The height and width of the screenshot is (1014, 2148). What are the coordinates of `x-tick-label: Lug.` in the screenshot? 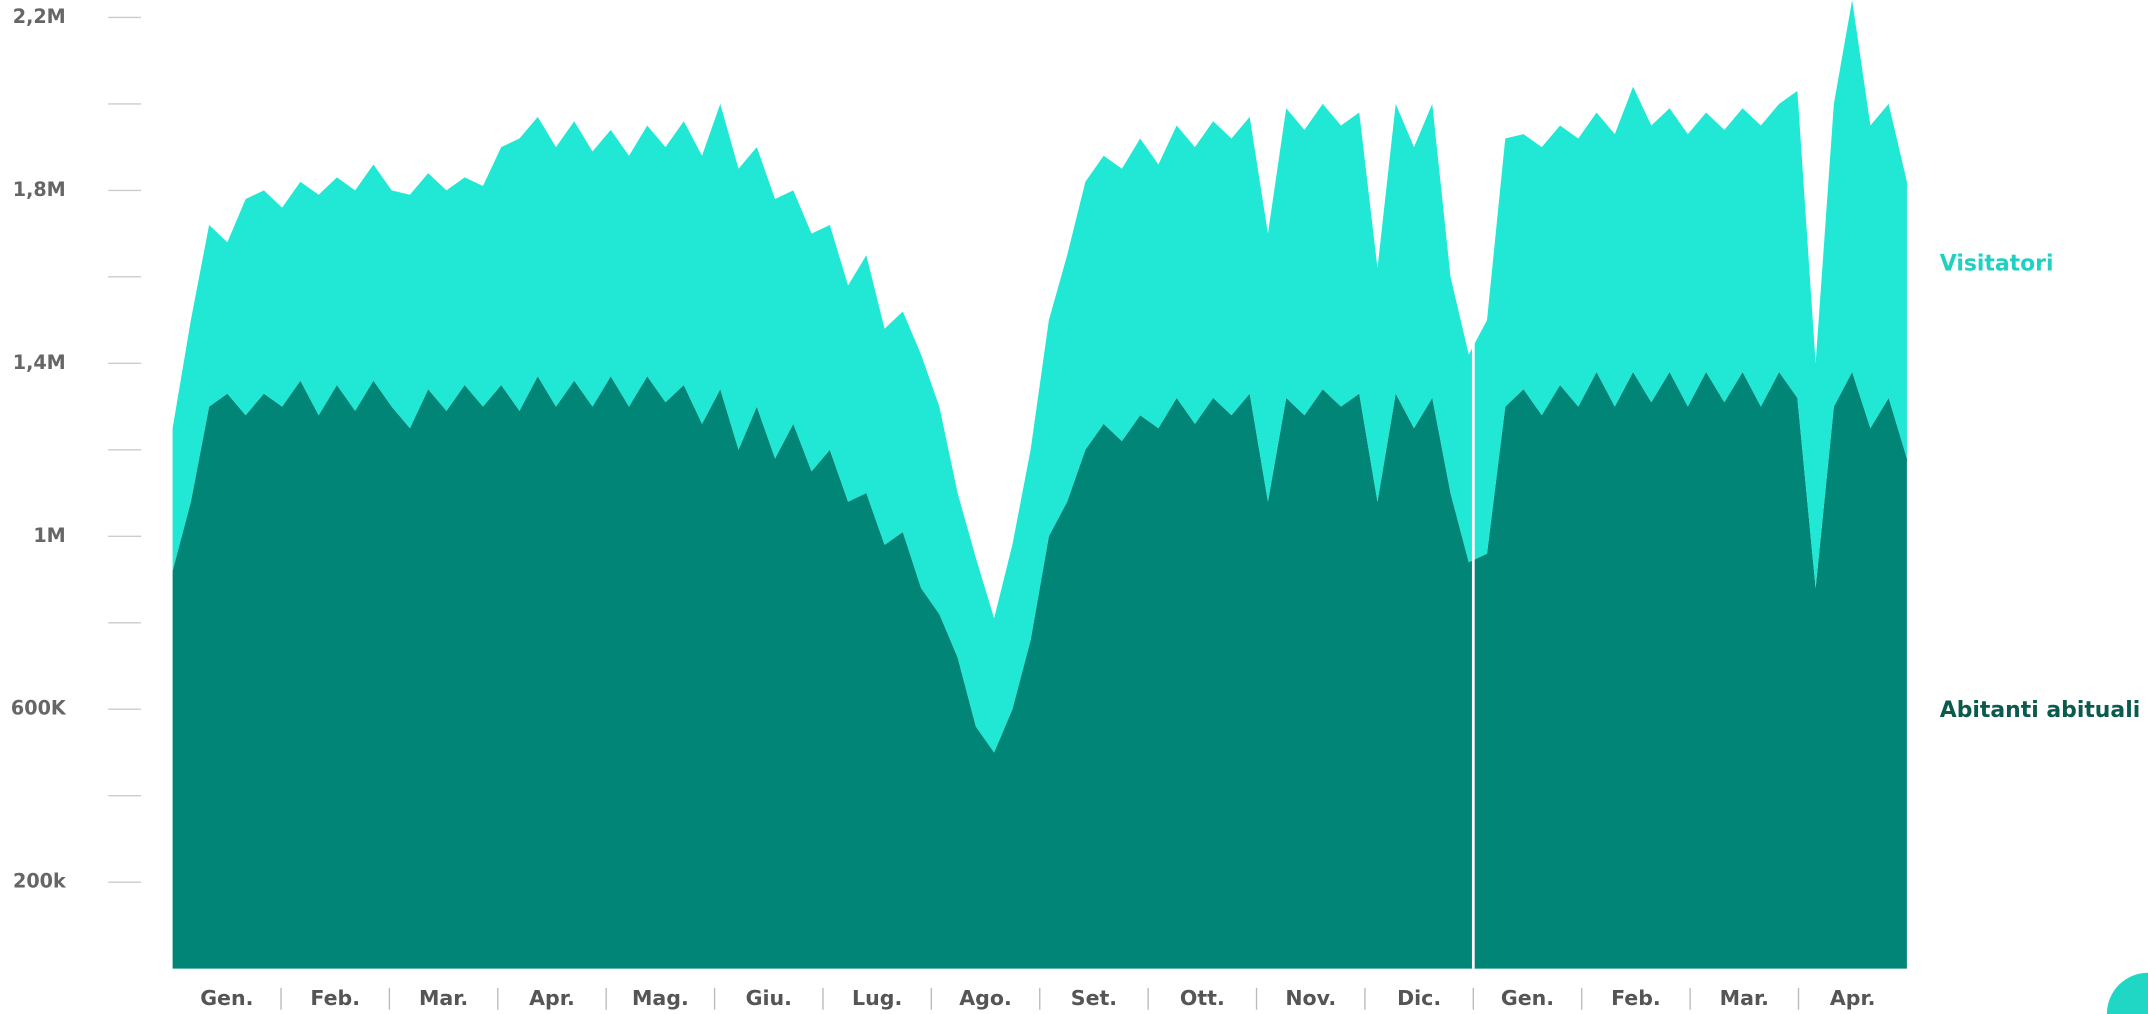 It's located at (877, 998).